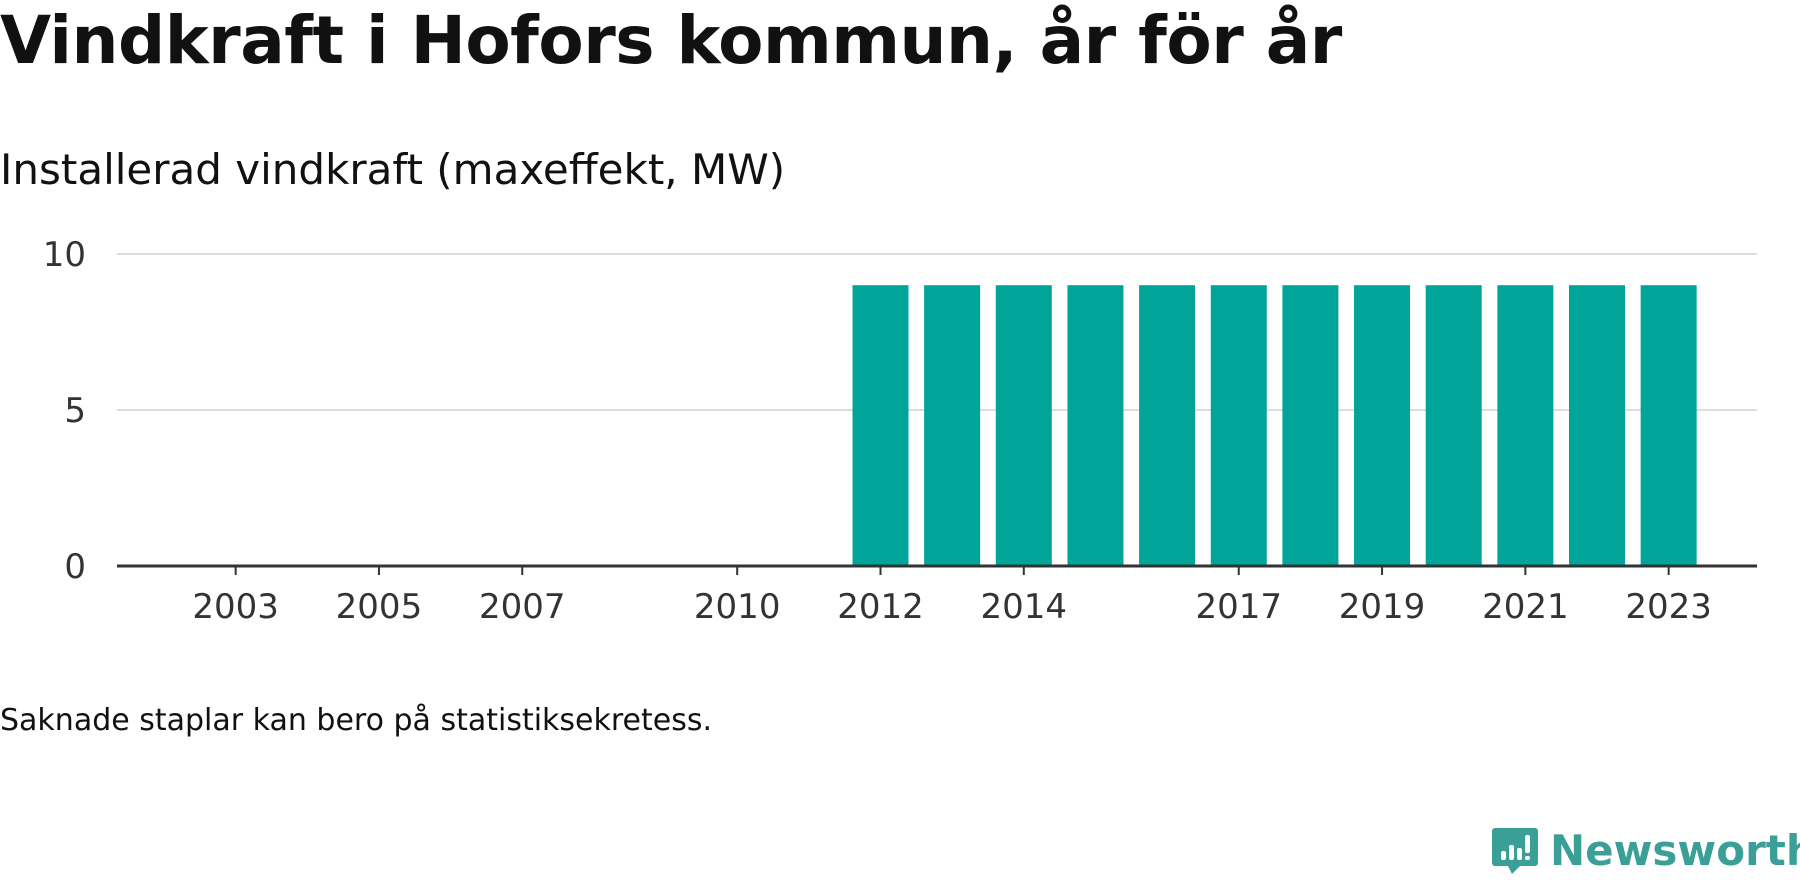  Describe the element at coordinates (64, 255) in the screenshot. I see `y-tick-label: 10` at that location.